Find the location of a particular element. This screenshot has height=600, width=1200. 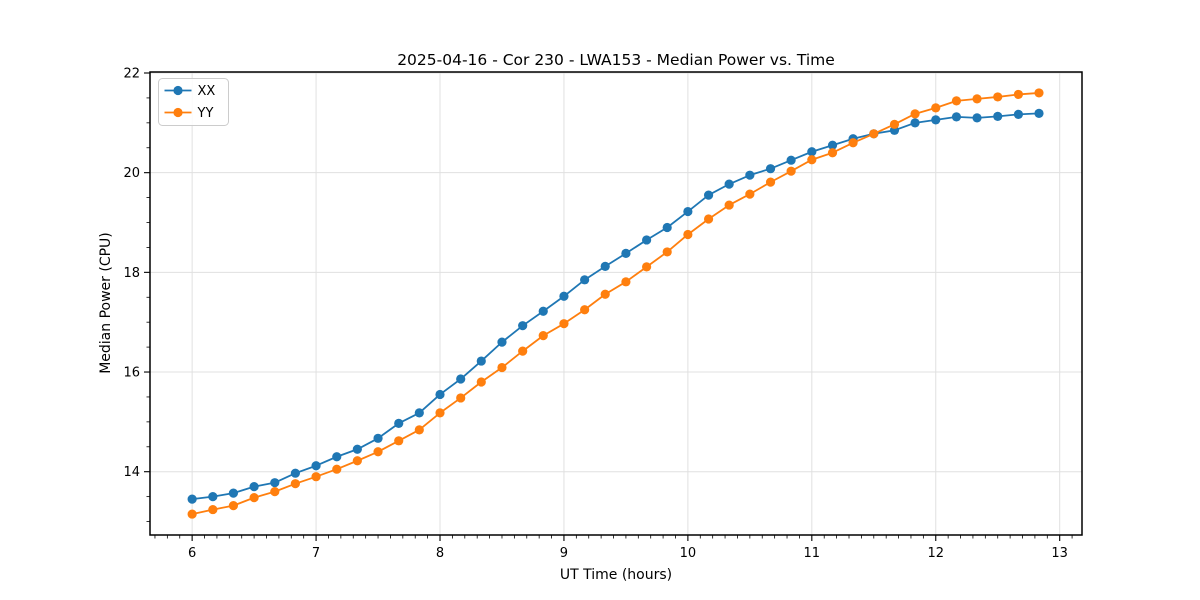

x-tick-label: 9 is located at coordinates (564, 553).